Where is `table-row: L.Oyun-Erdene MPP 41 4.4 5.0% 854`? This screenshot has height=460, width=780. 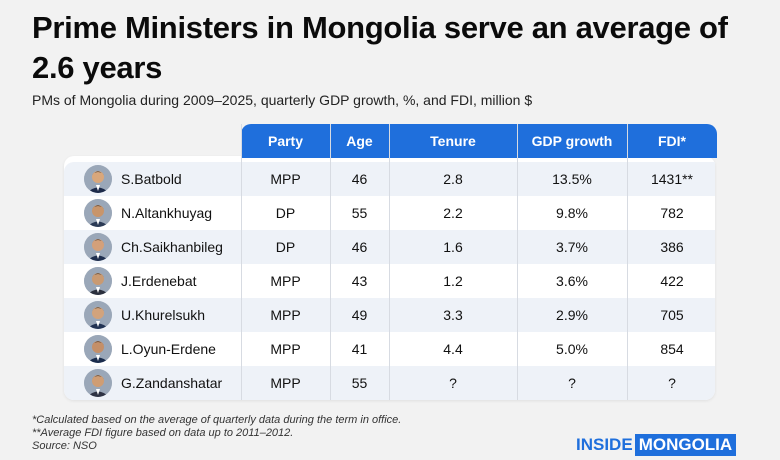 table-row: L.Oyun-Erdene MPP 41 4.4 5.0% 854 is located at coordinates (389, 349).